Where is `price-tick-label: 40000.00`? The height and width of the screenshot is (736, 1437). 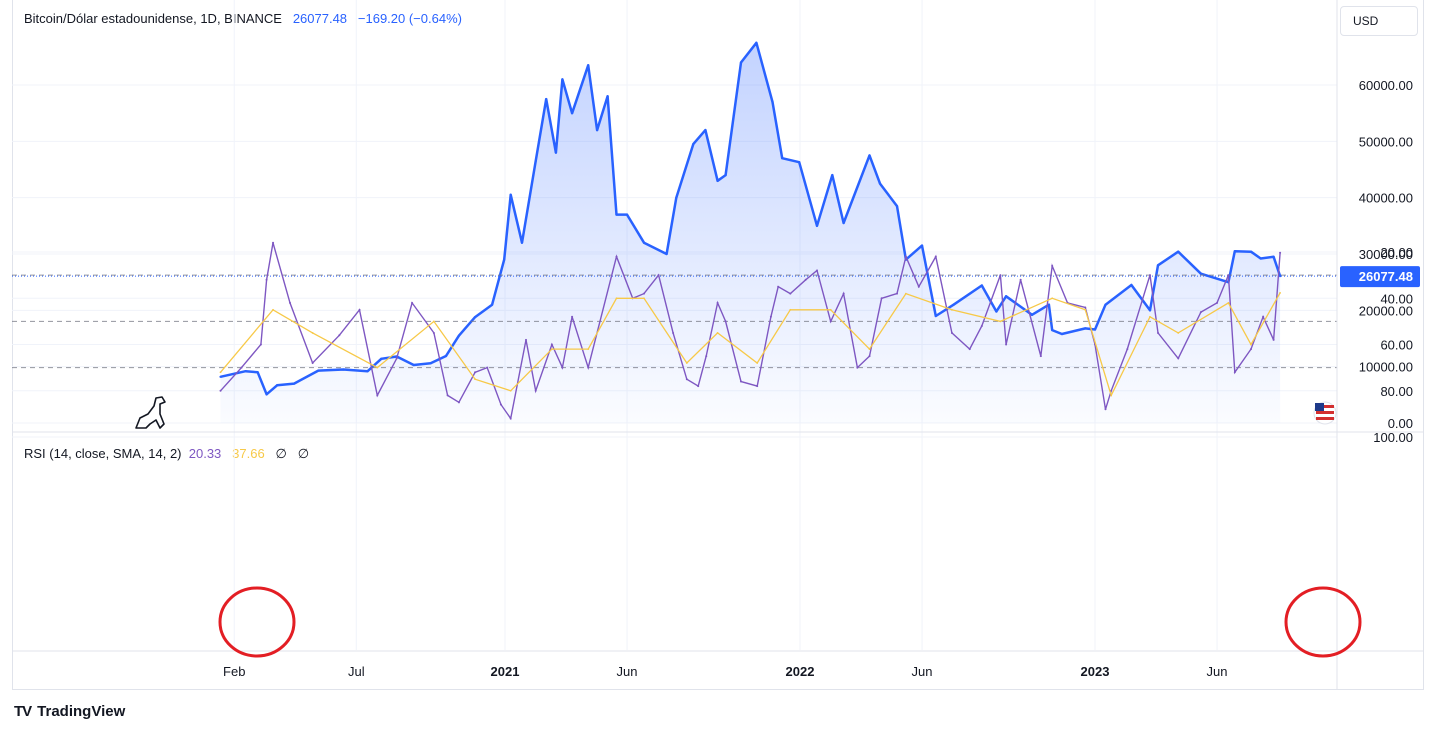
price-tick-label: 40000.00 is located at coordinates (1386, 198).